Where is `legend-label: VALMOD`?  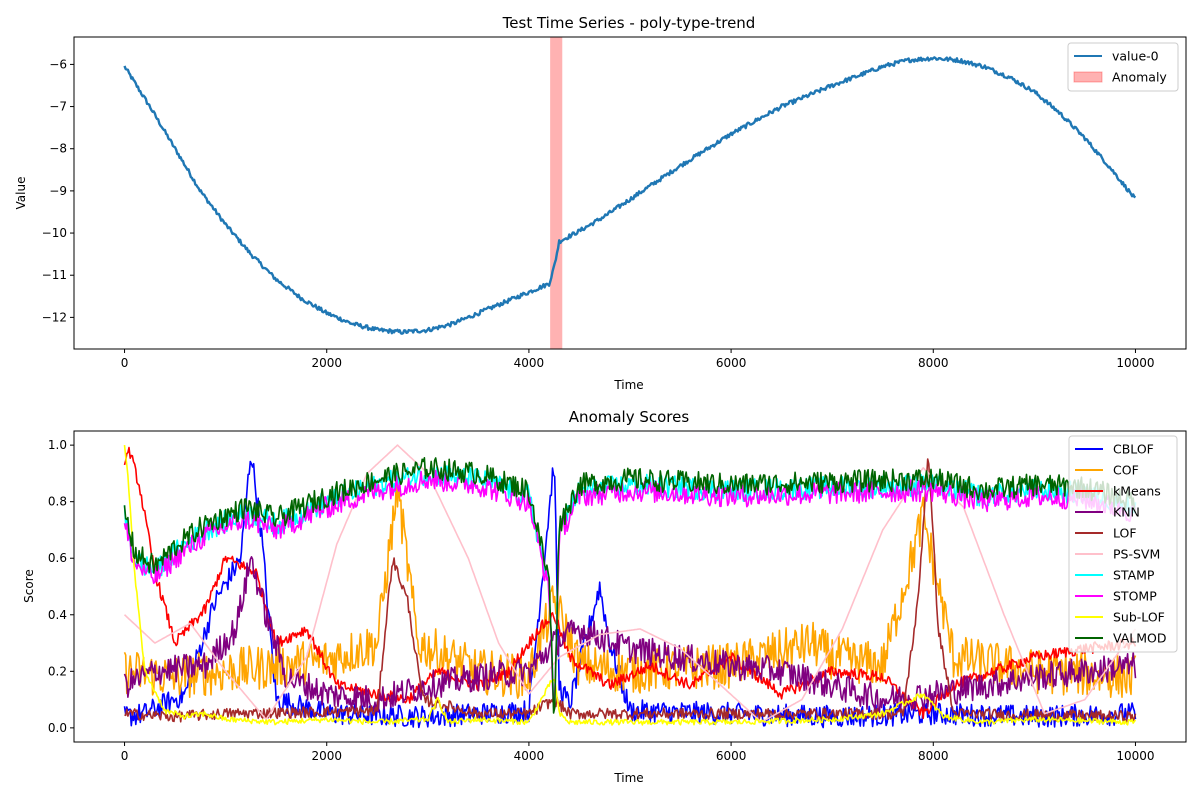
legend-label: VALMOD is located at coordinates (1140, 638).